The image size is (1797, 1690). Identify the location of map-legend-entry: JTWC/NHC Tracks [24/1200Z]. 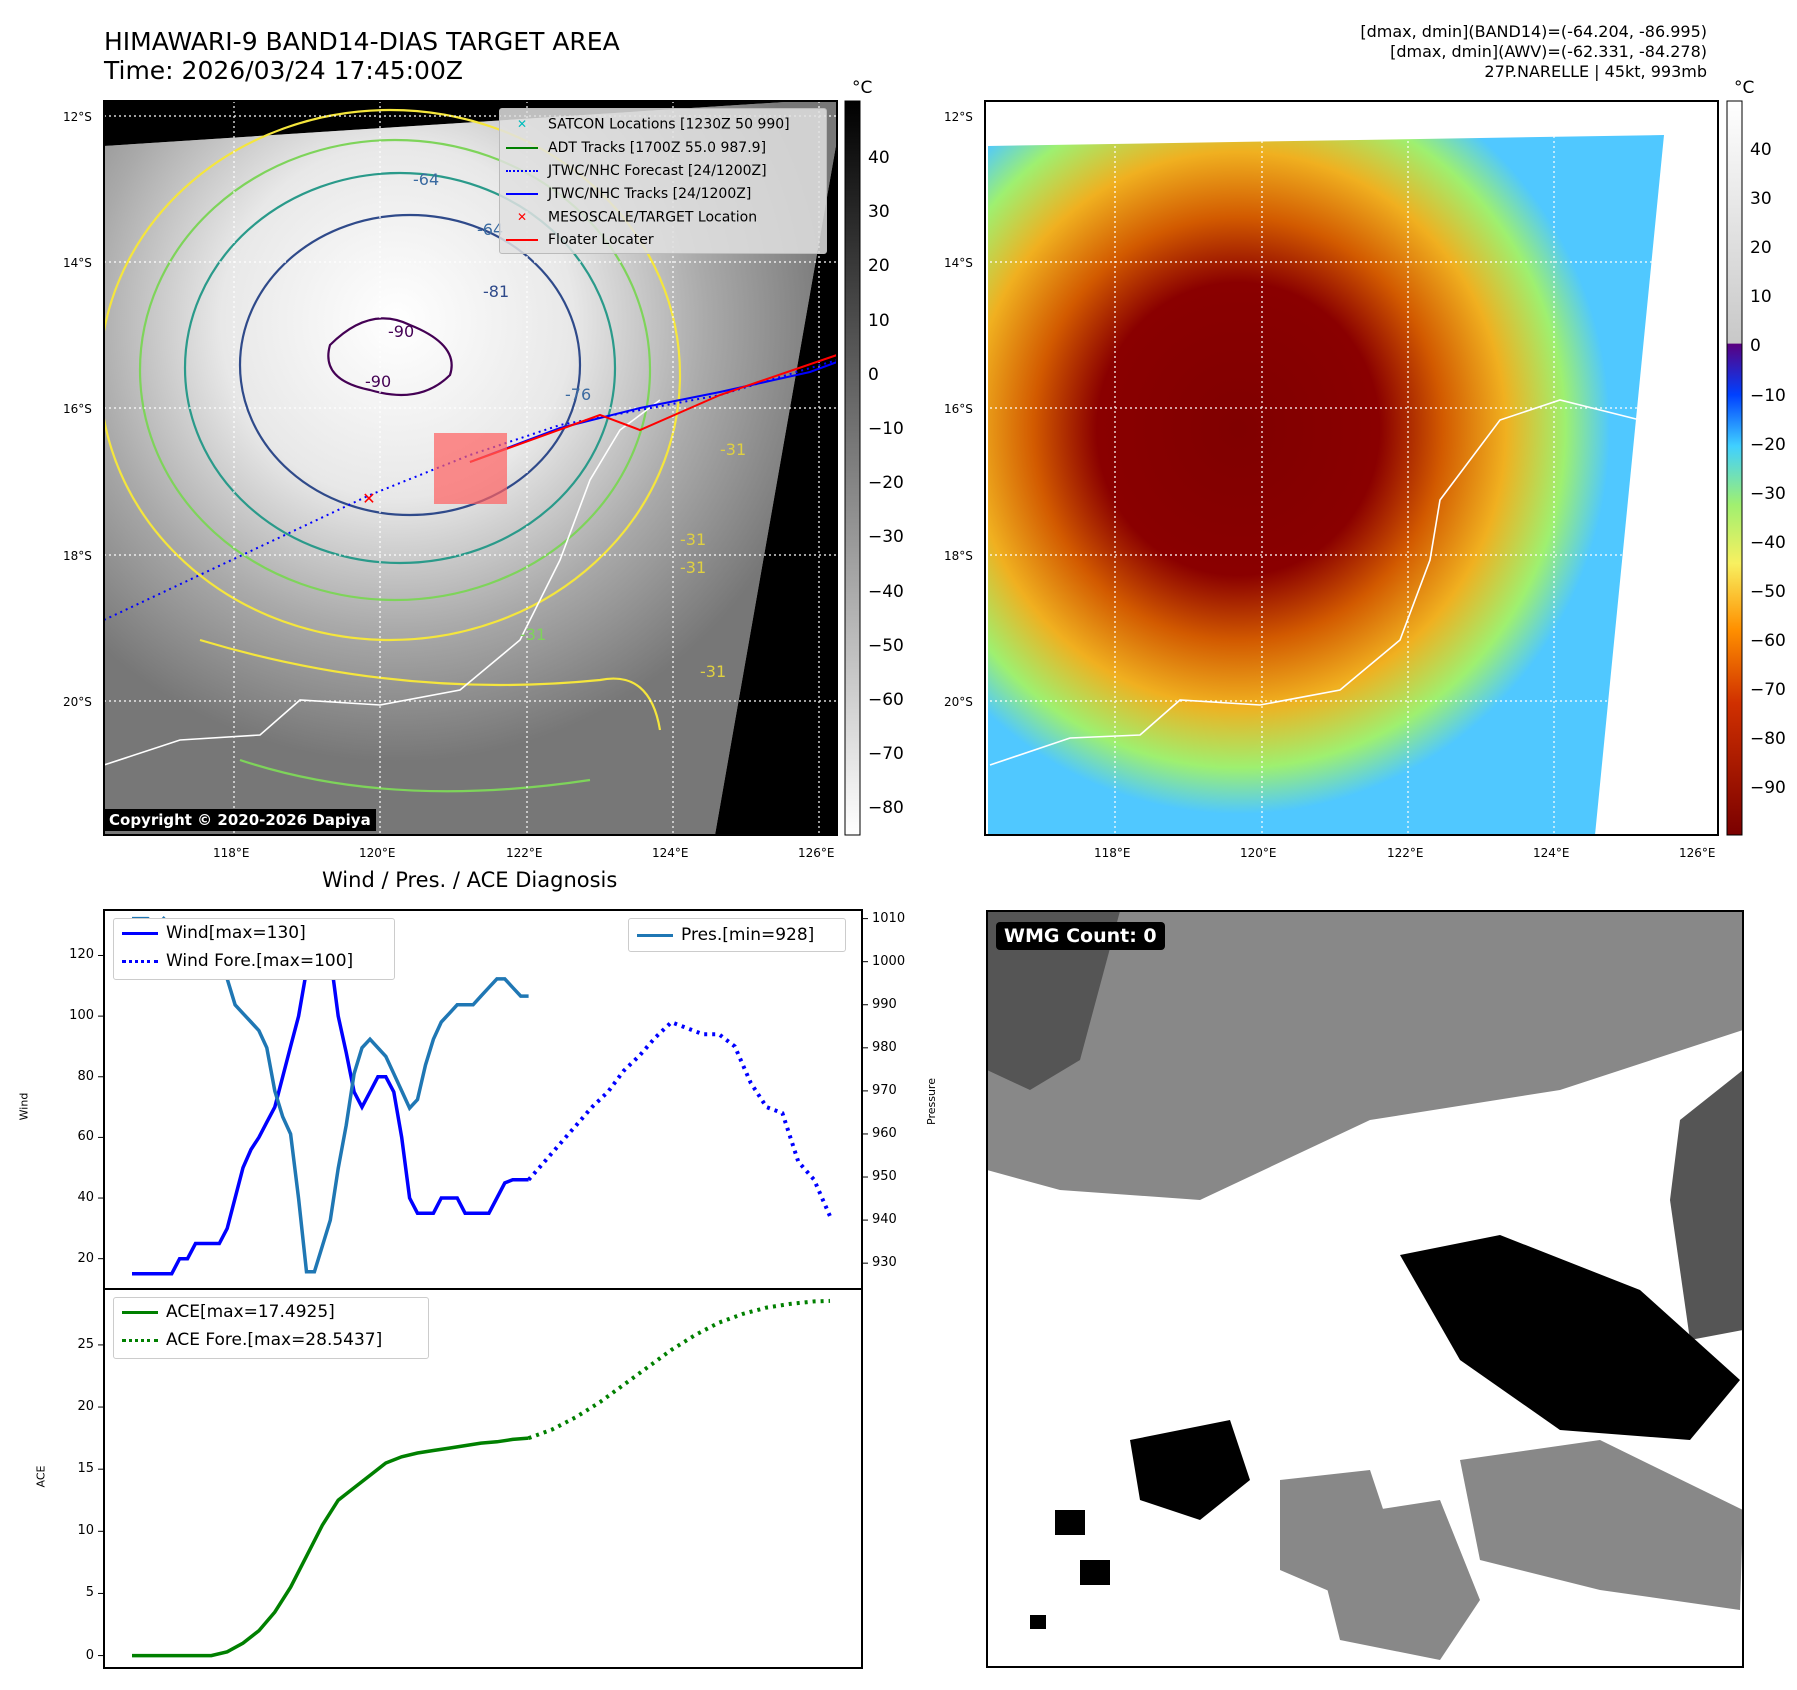
(663, 194).